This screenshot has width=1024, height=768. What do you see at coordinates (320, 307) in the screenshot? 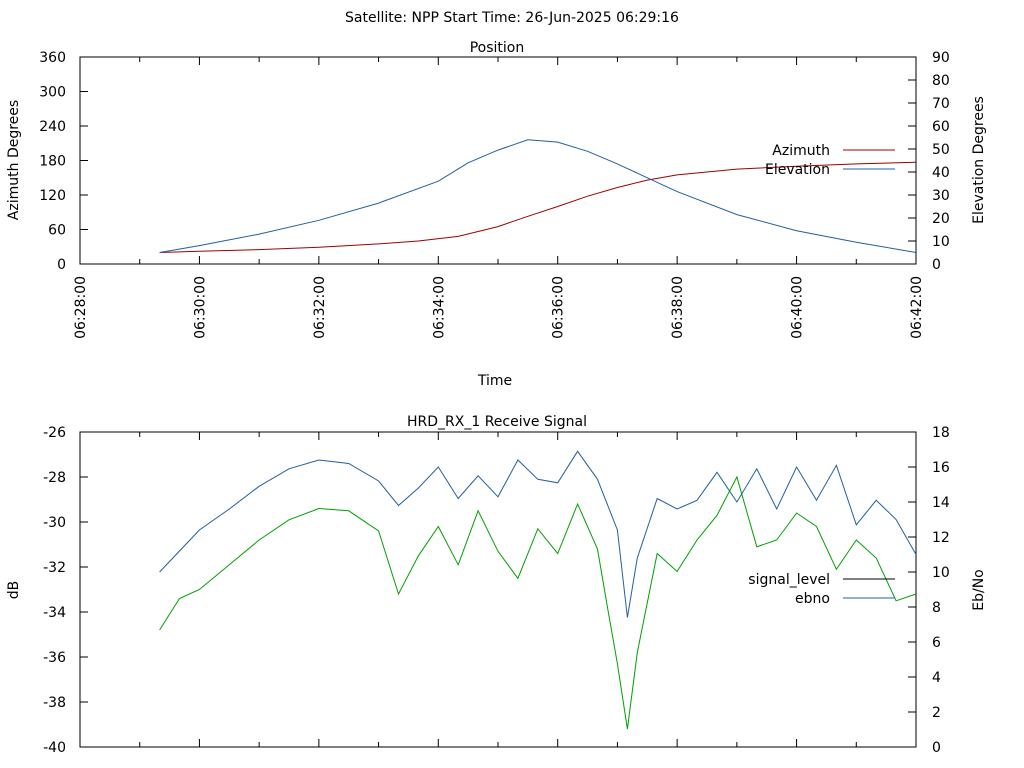
I see `x-tick-label: 06:32:00` at bounding box center [320, 307].